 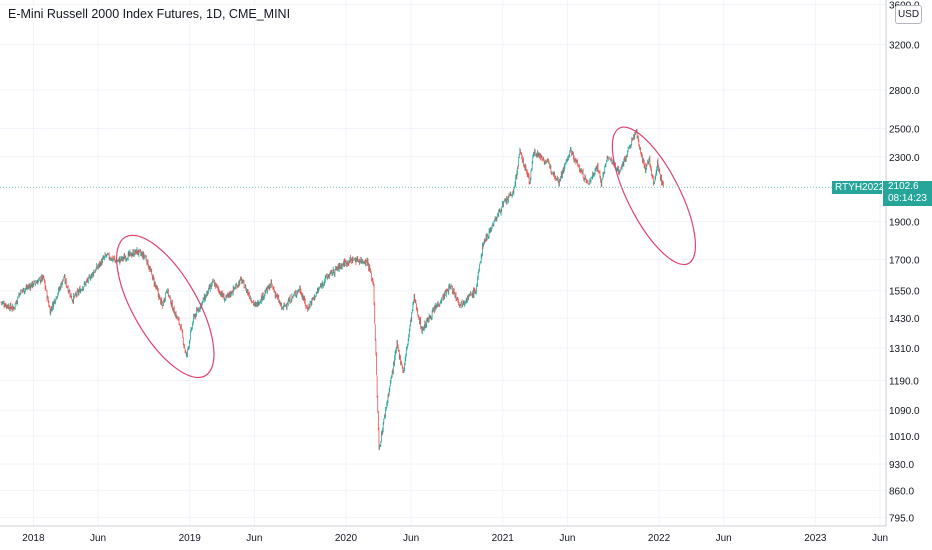 What do you see at coordinates (659, 538) in the screenshot?
I see `x-tick-label: 2022` at bounding box center [659, 538].